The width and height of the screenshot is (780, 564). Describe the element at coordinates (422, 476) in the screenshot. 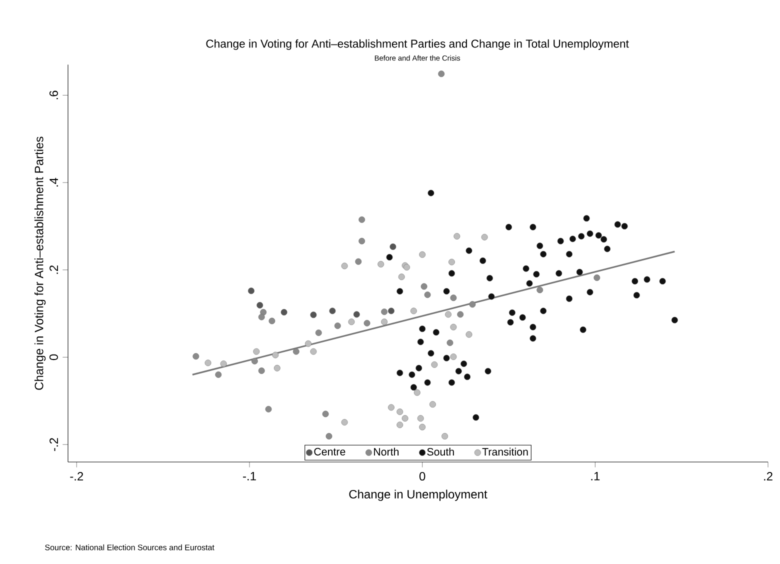

I see `x-tick-label: 0` at that location.